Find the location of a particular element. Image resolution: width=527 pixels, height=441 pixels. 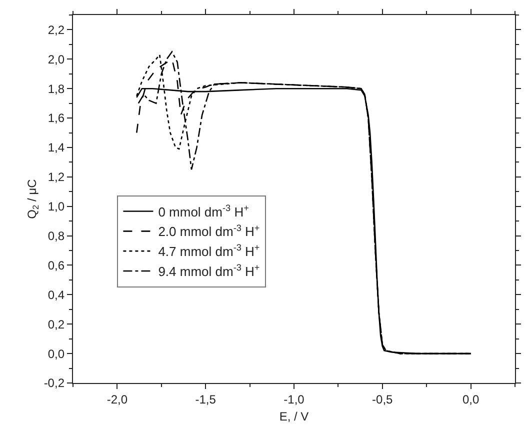

legend-label: 0 mmol dm$^{-3}$ H$^{+}$ is located at coordinates (203, 211).